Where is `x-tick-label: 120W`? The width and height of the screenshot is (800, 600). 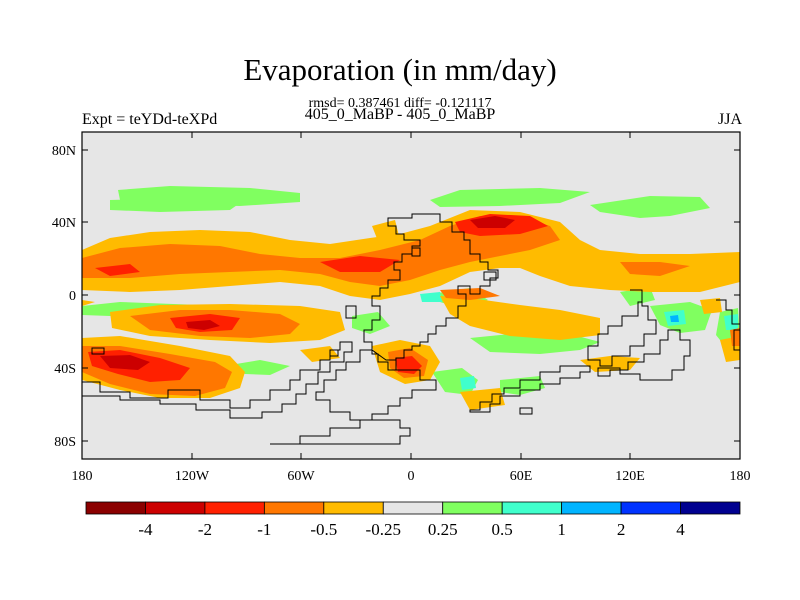
x-tick-label: 120W is located at coordinates (192, 476).